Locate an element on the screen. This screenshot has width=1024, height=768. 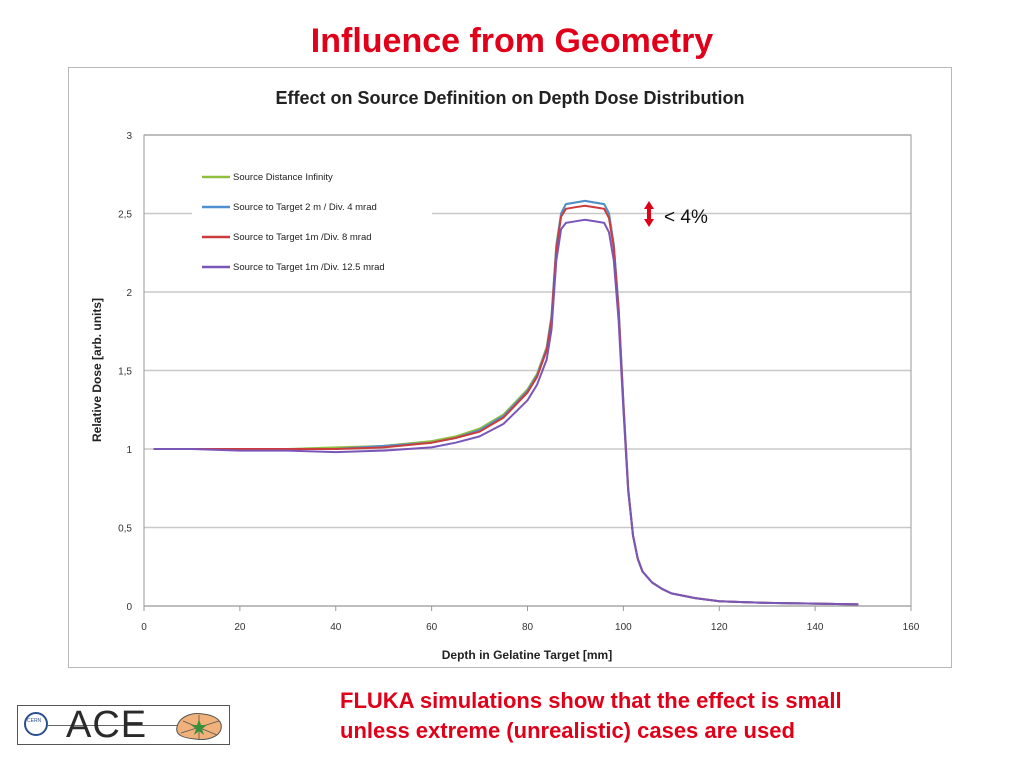
y-tick-label: 2 is located at coordinates (129, 293).